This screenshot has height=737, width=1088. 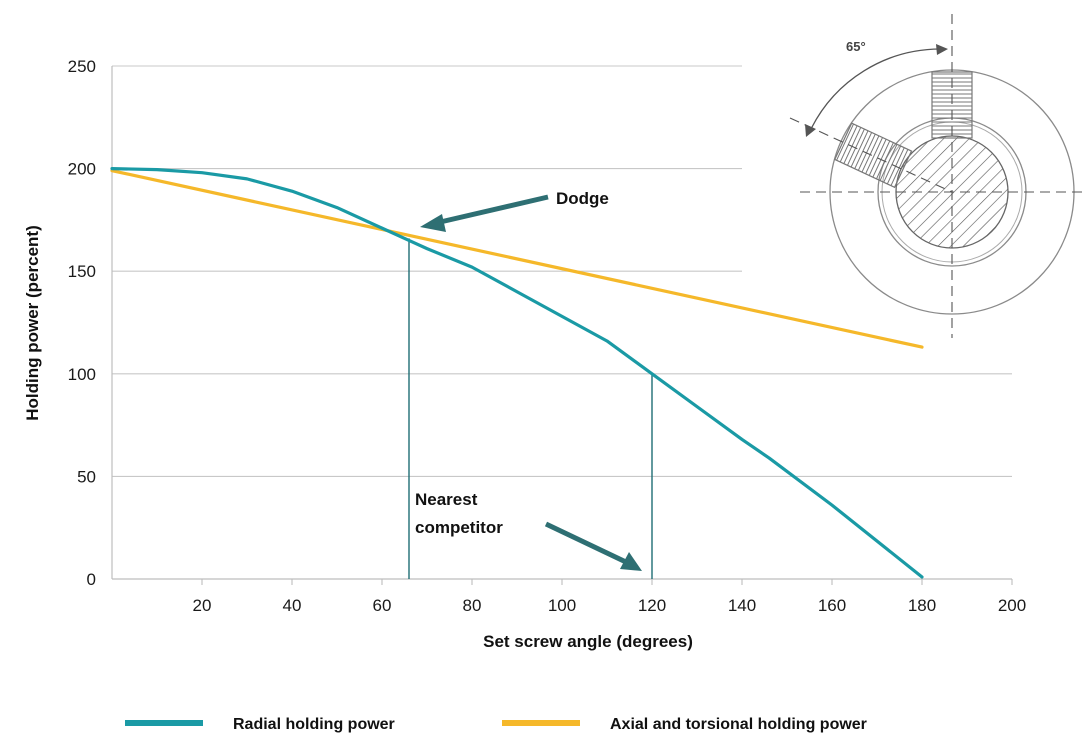 What do you see at coordinates (32, 323) in the screenshot?
I see `y-axis-title: Holding power (percent)` at bounding box center [32, 323].